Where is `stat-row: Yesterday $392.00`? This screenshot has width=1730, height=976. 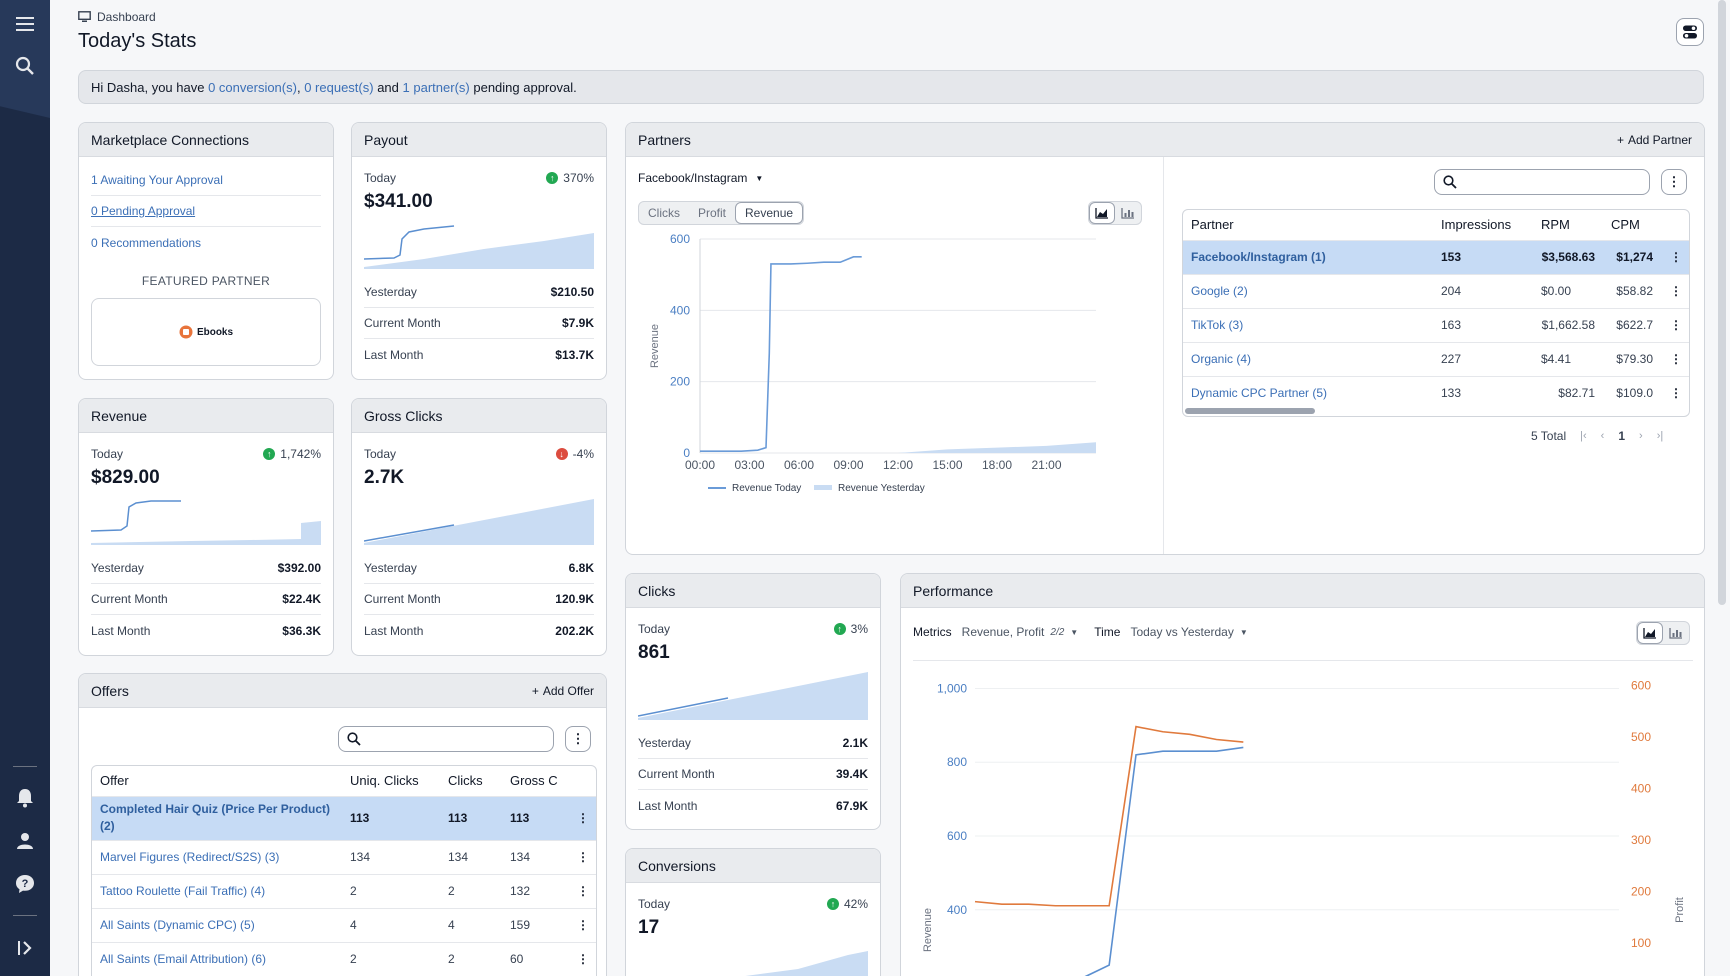
stat-row: Yesterday $392.00 is located at coordinates (206, 568).